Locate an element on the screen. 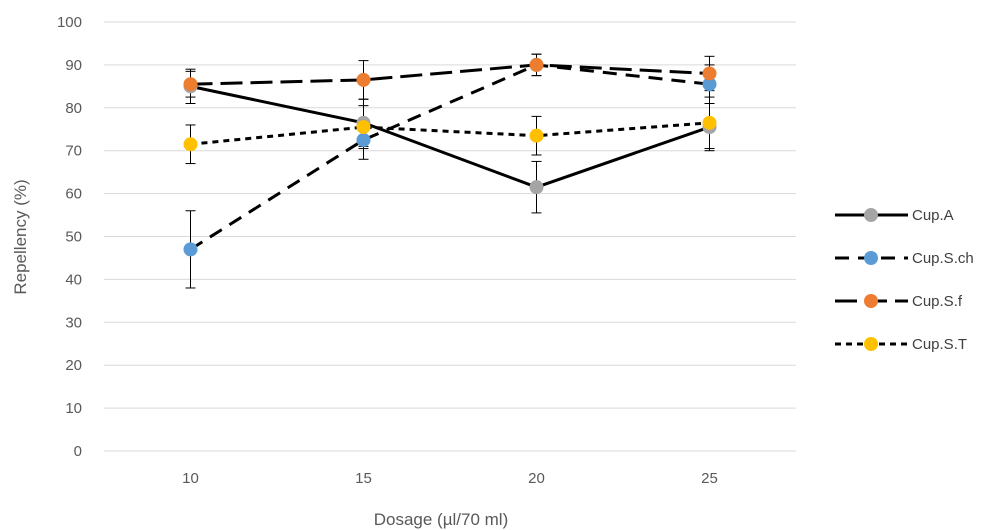 This screenshot has width=997, height=530. legend-label: Cup.S.ch is located at coordinates (943, 258).